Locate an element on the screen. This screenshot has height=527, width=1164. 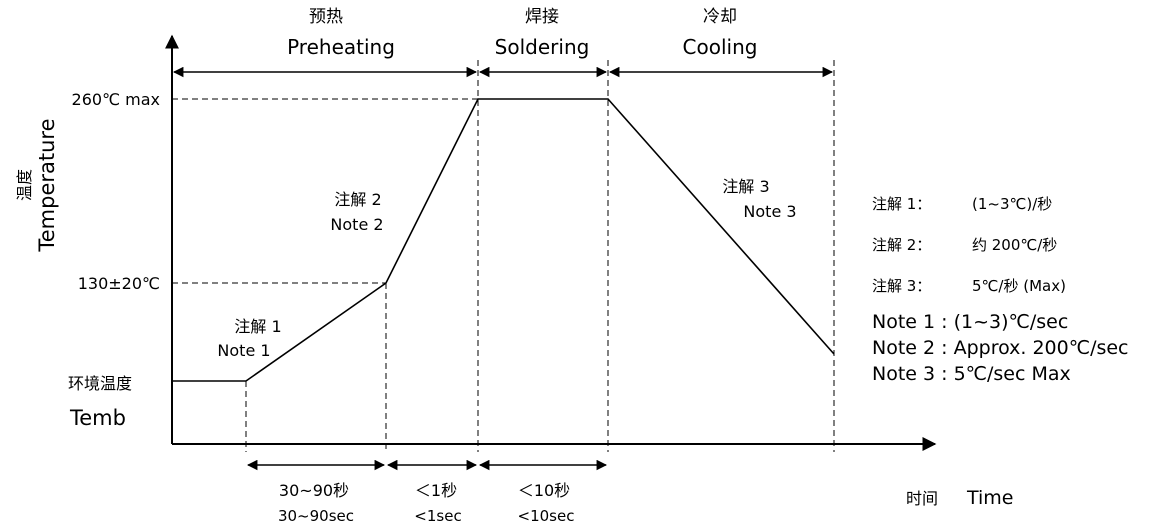
peak-temperature-label: 260℃ max is located at coordinates (116, 99).